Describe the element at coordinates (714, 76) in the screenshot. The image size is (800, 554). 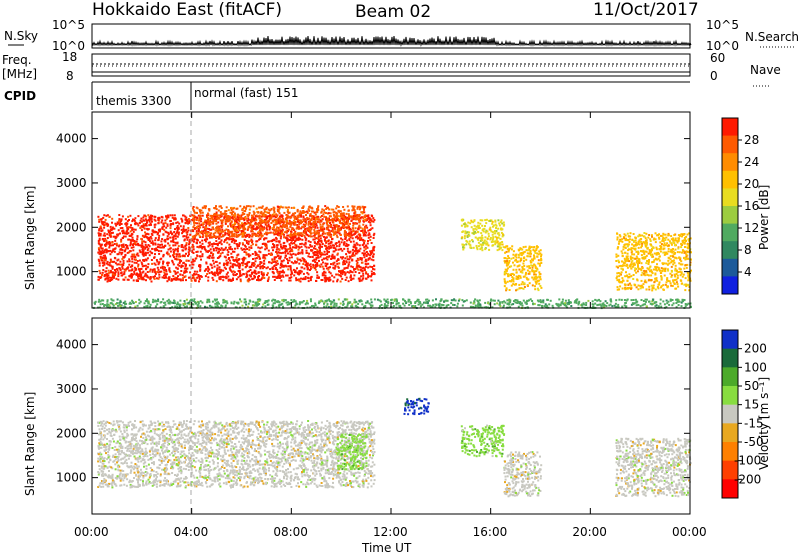
I see `nave-tick-bottom: 0` at that location.